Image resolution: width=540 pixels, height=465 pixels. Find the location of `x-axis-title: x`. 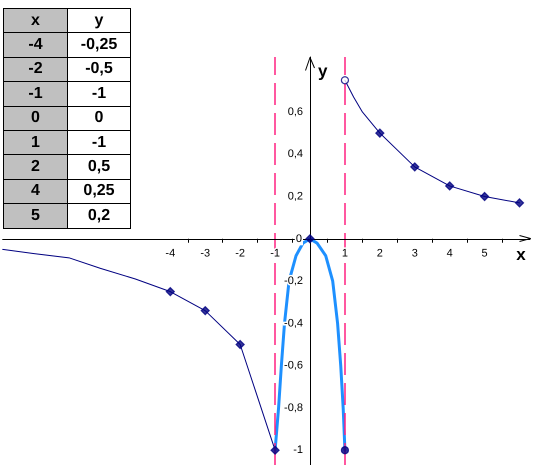

x-axis-title: x is located at coordinates (521, 254).